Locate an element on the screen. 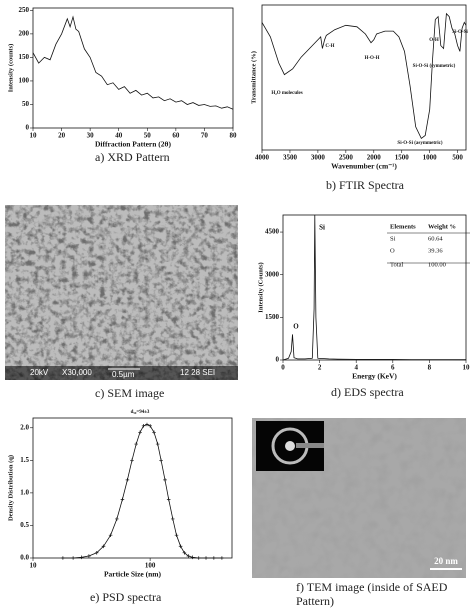 This screenshot has width=474, height=609. caption: e) PSD spectra is located at coordinates (126, 597).